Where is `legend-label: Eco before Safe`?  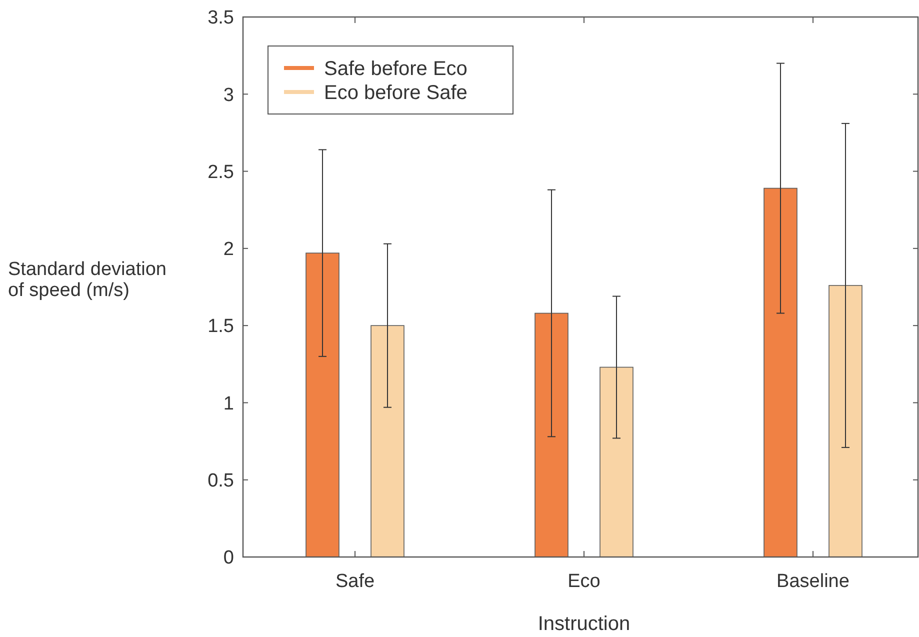 legend-label: Eco before Safe is located at coordinates (396, 93).